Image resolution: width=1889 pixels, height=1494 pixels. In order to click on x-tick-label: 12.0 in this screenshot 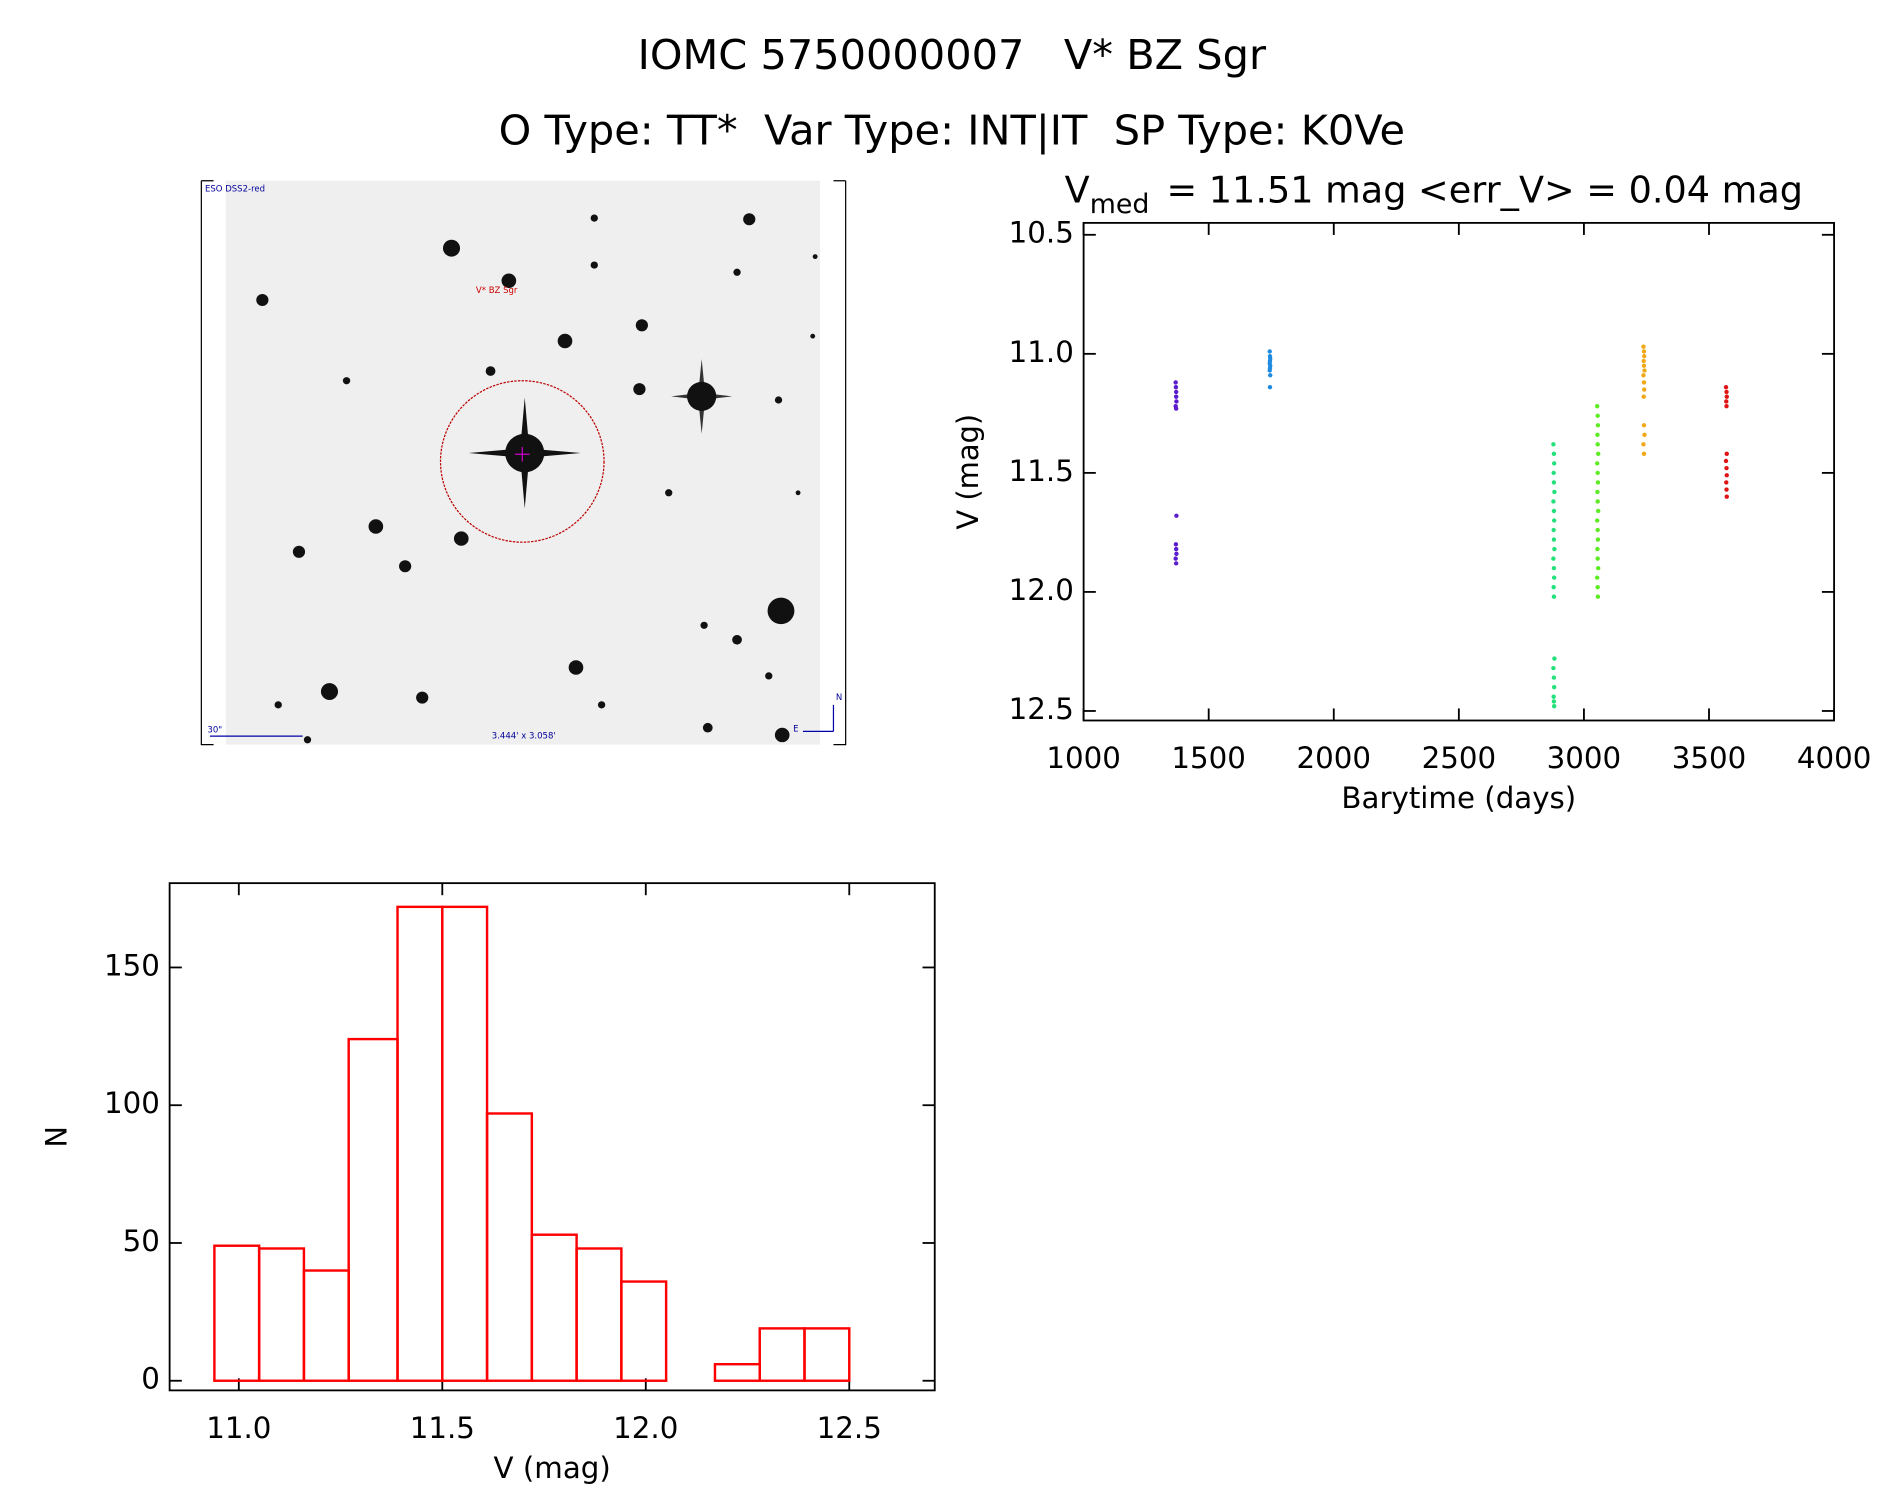, I will do `click(645, 1428)`.